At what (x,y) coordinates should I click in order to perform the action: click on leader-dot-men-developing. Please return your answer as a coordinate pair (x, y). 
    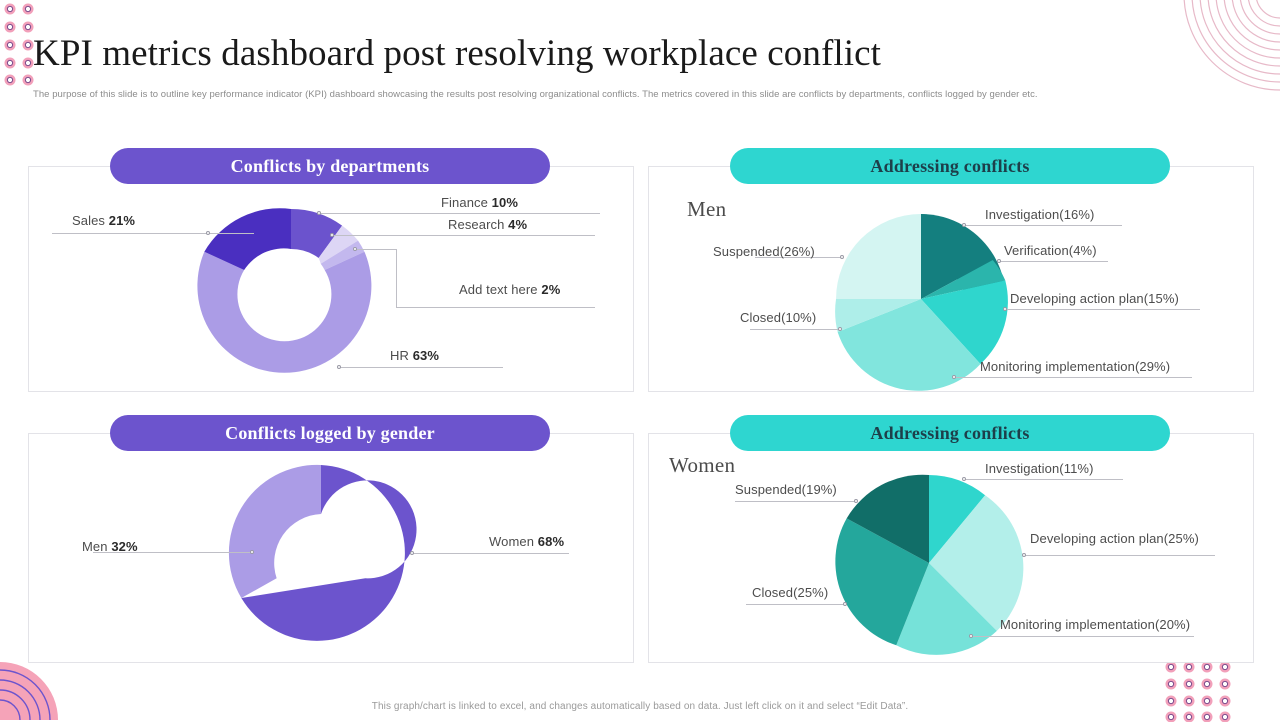
    Looking at the image, I should click on (1005, 309).